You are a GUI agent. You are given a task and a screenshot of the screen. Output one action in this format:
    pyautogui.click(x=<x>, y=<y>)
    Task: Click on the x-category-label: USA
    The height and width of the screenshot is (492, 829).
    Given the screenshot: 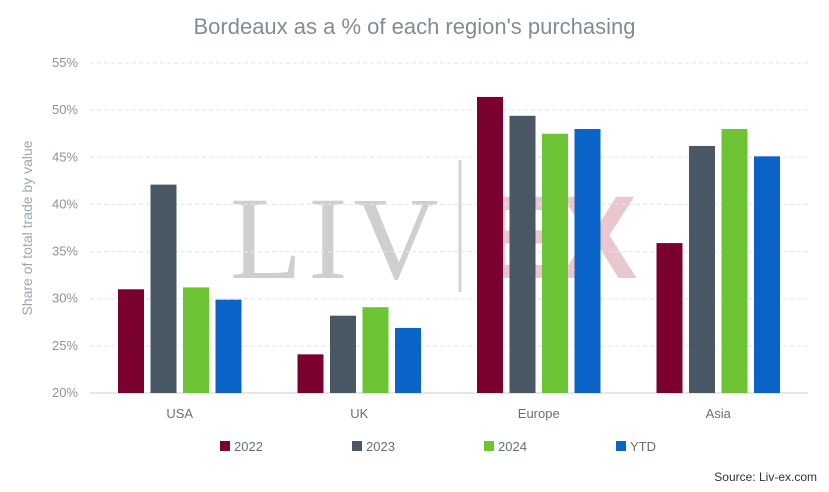 What is the action you would take?
    pyautogui.click(x=179, y=413)
    